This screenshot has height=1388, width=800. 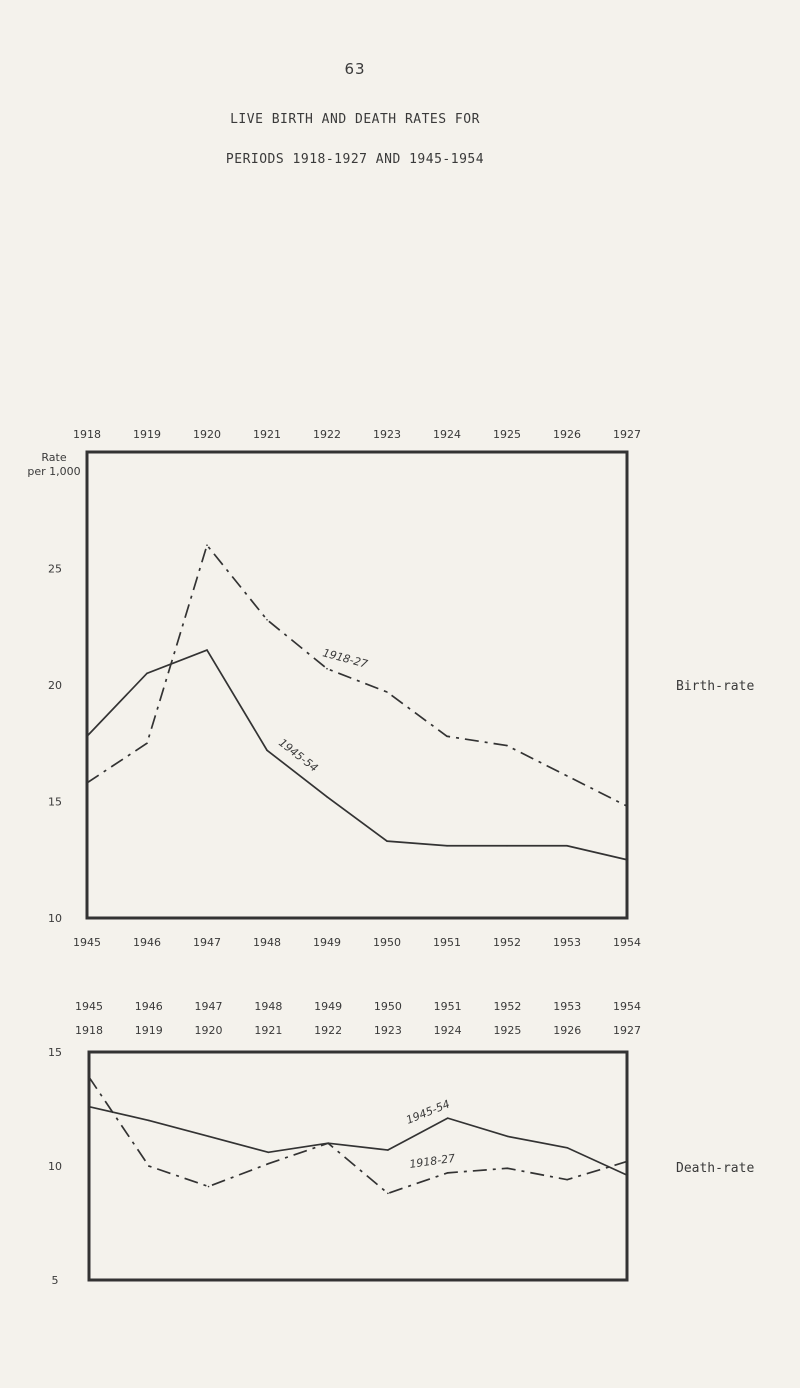 I want to click on page-number: 63, so click(x=355, y=69).